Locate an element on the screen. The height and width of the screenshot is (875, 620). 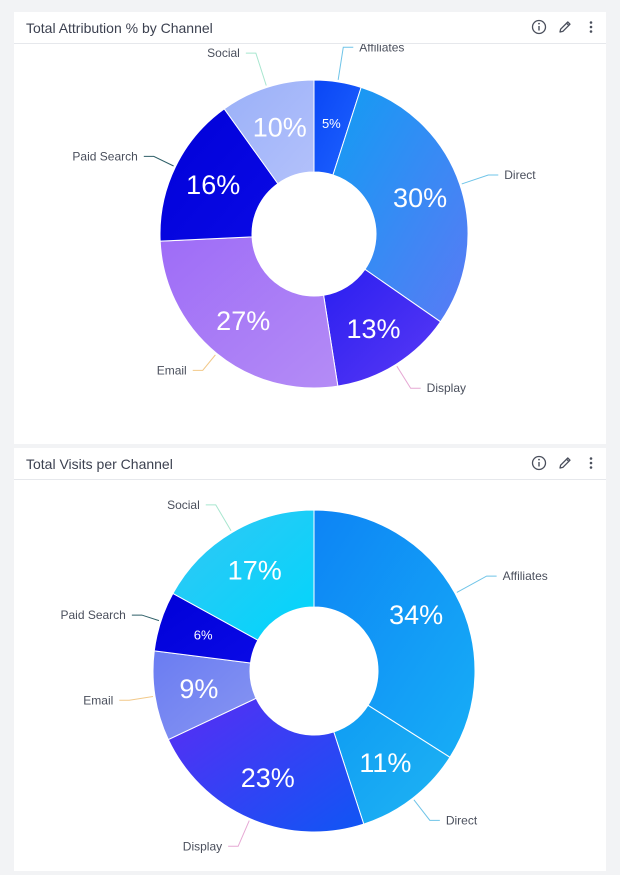
panel-header: Total Visits per Channel is located at coordinates (310, 464).